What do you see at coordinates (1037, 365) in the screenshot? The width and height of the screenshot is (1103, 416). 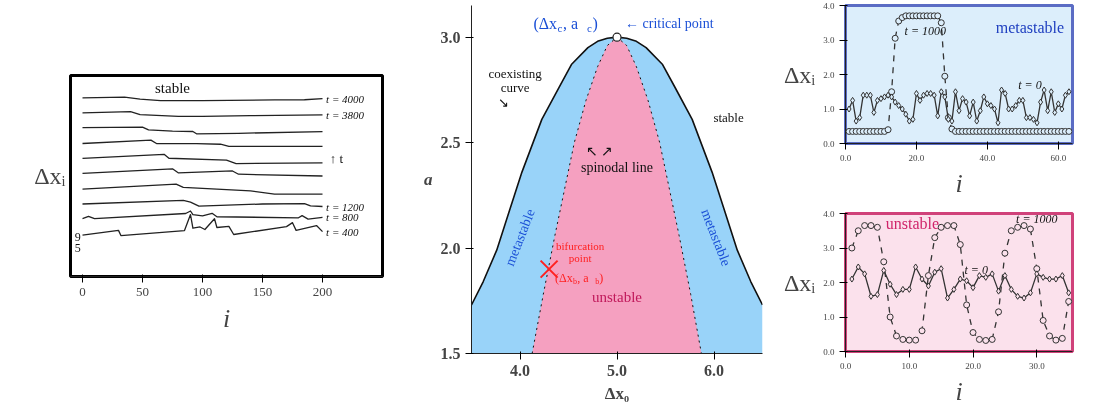 I see `x-tick-label: 30.0` at bounding box center [1037, 365].